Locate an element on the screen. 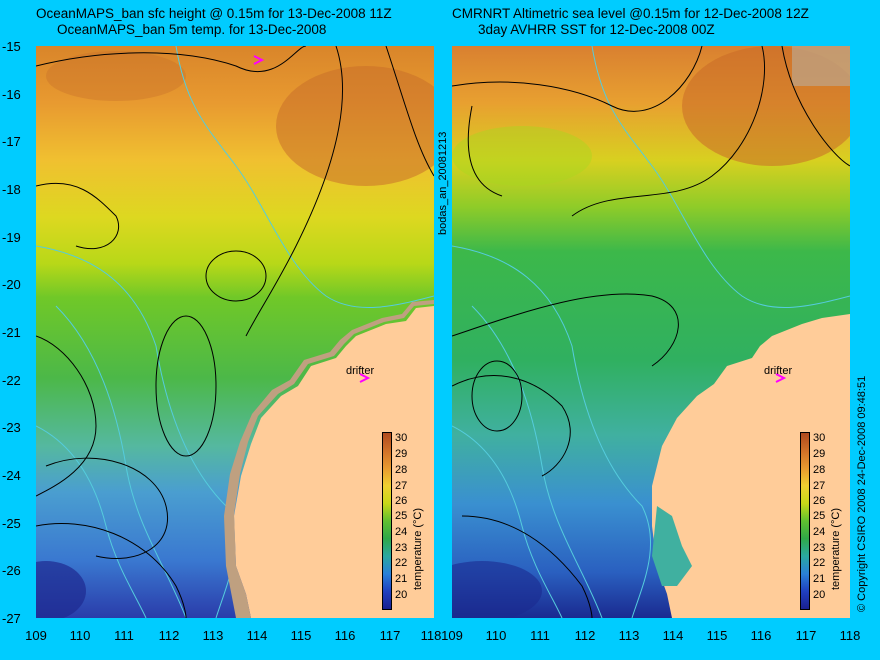  y-tick-label: -20 is located at coordinates (11, 284).